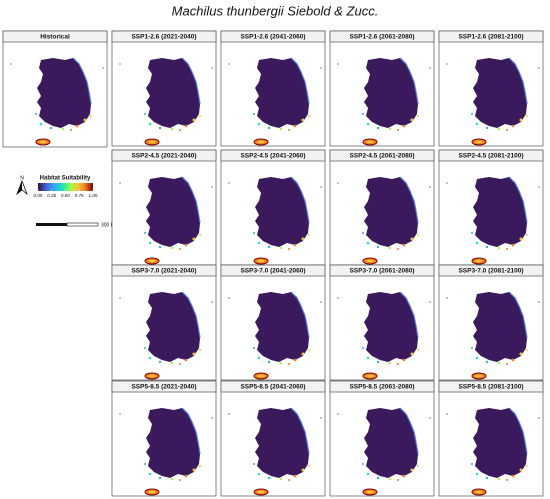  I want to click on map-panel: SSP2-4.5 (2061-2080), so click(382, 207).